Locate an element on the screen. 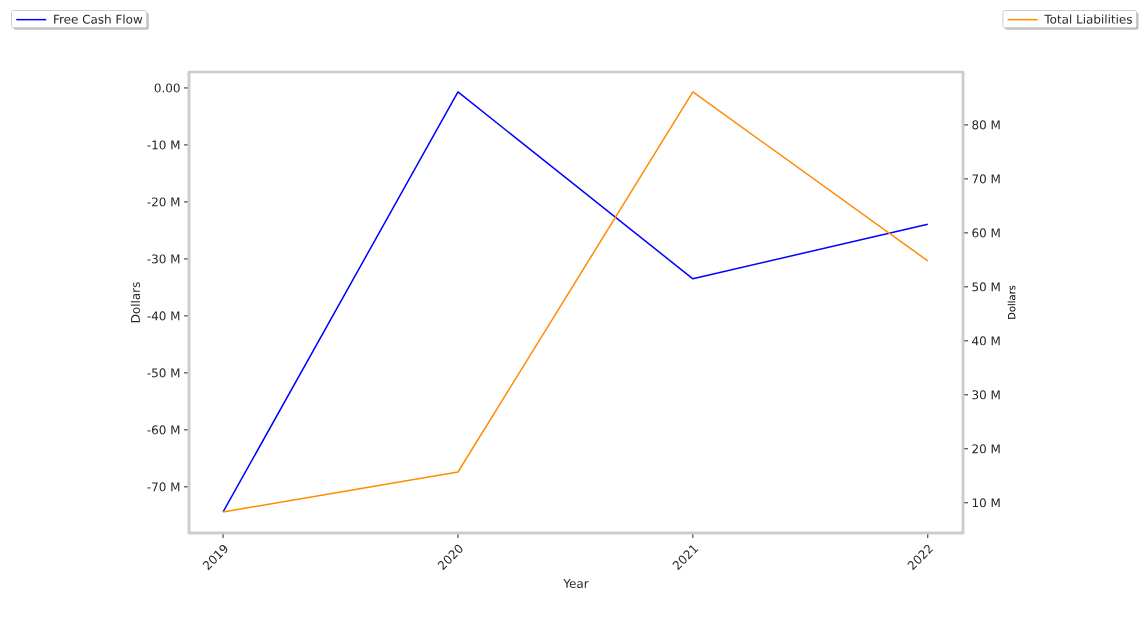 The width and height of the screenshot is (1148, 618). y2-tick-label: 20 M is located at coordinates (986, 449).